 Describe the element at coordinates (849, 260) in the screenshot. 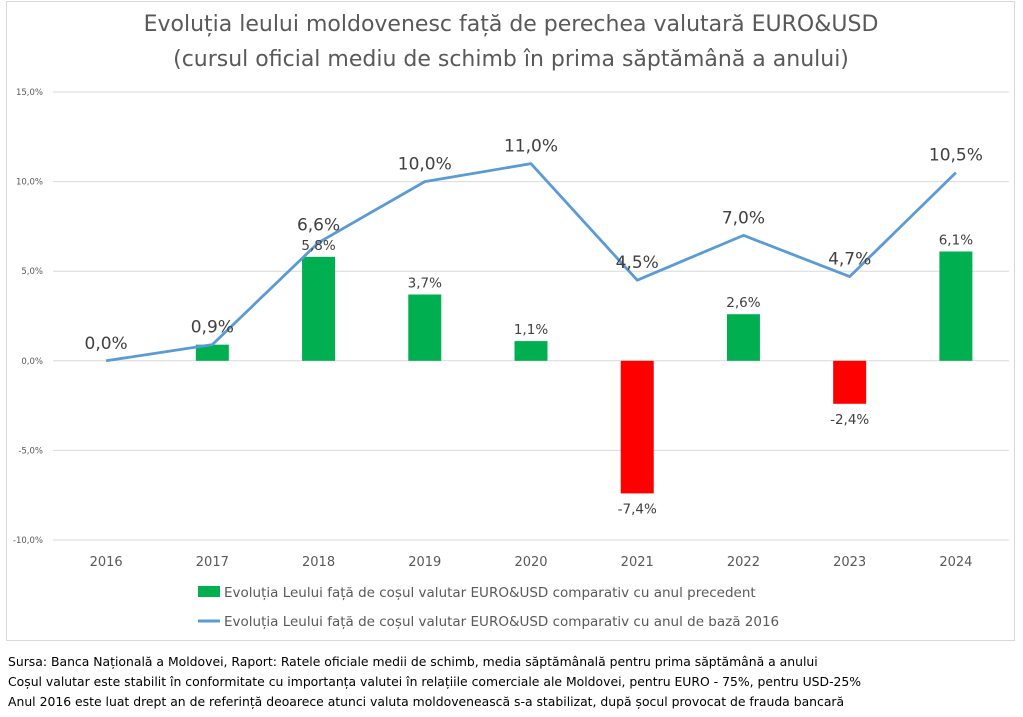

I see `line-data-label: 4,7%` at that location.